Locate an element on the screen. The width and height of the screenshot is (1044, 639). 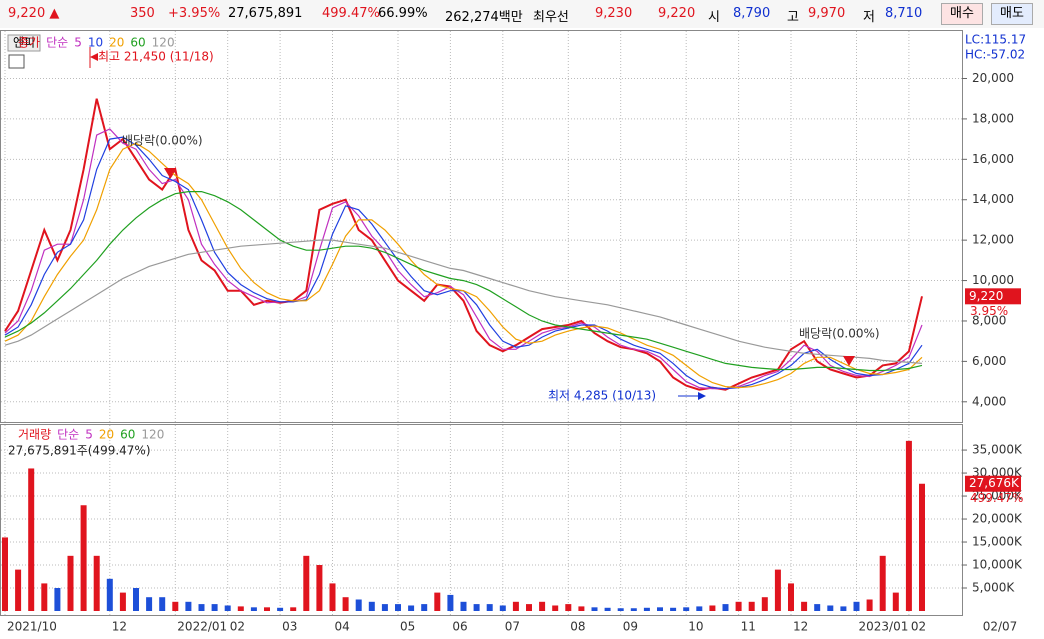
x-tick-label: 12 is located at coordinates (800, 627).